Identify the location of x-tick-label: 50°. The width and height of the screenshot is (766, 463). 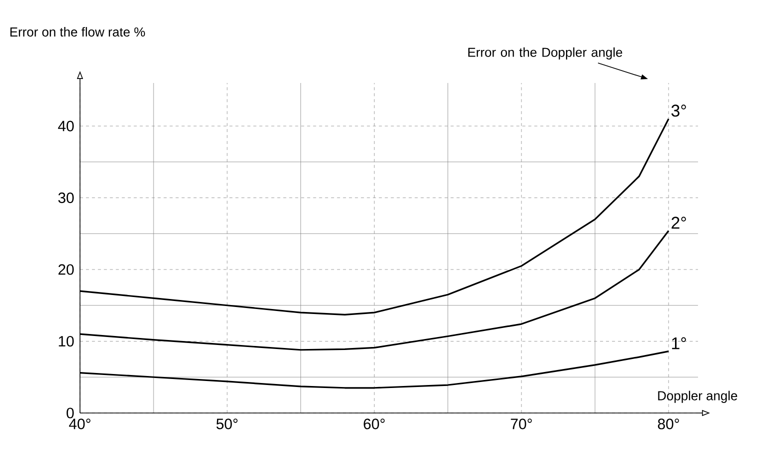
(227, 424).